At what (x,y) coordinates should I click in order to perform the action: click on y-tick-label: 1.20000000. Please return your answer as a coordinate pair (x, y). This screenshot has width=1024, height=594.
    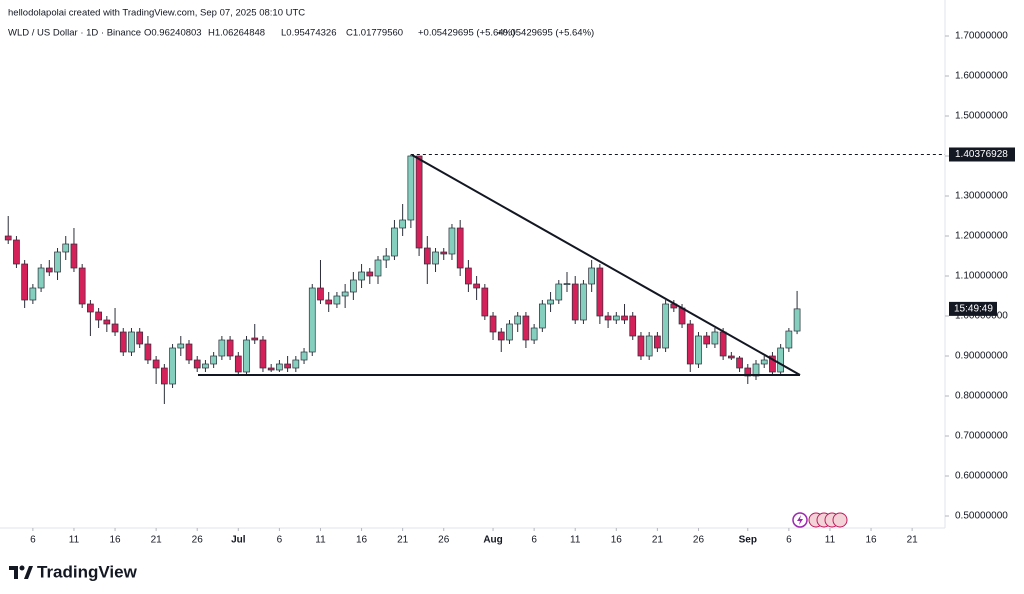
    Looking at the image, I should click on (981, 236).